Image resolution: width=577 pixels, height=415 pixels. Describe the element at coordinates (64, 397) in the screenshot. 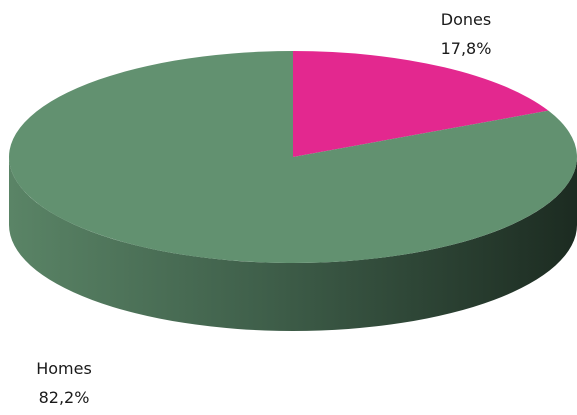

I see `slice-value-homes: 82,2%` at that location.